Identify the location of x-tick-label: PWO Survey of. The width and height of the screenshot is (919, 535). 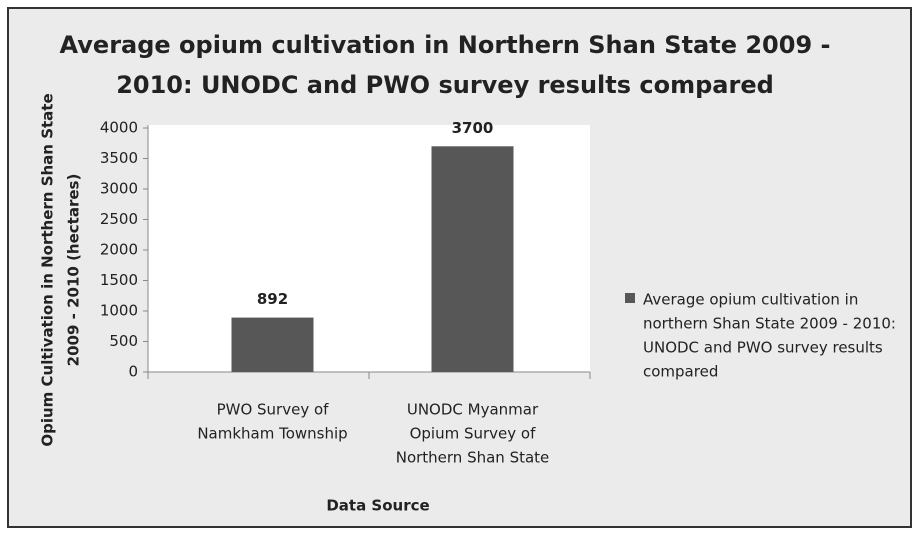
(273, 410).